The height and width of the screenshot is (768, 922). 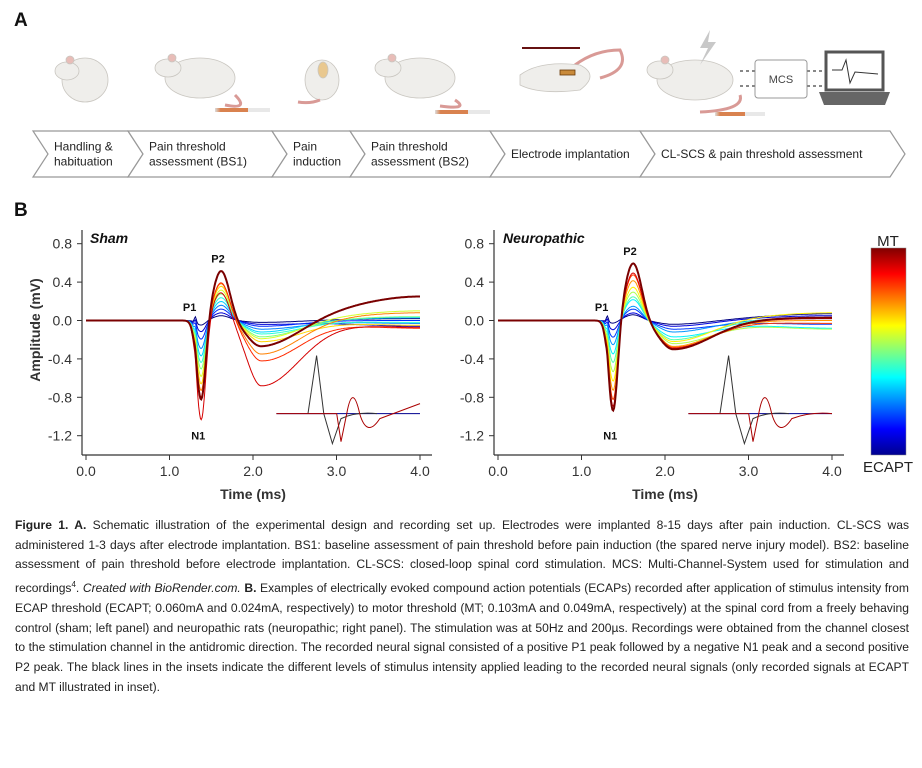 What do you see at coordinates (79, 588) in the screenshot?
I see `caption-a-sep: .` at bounding box center [79, 588].